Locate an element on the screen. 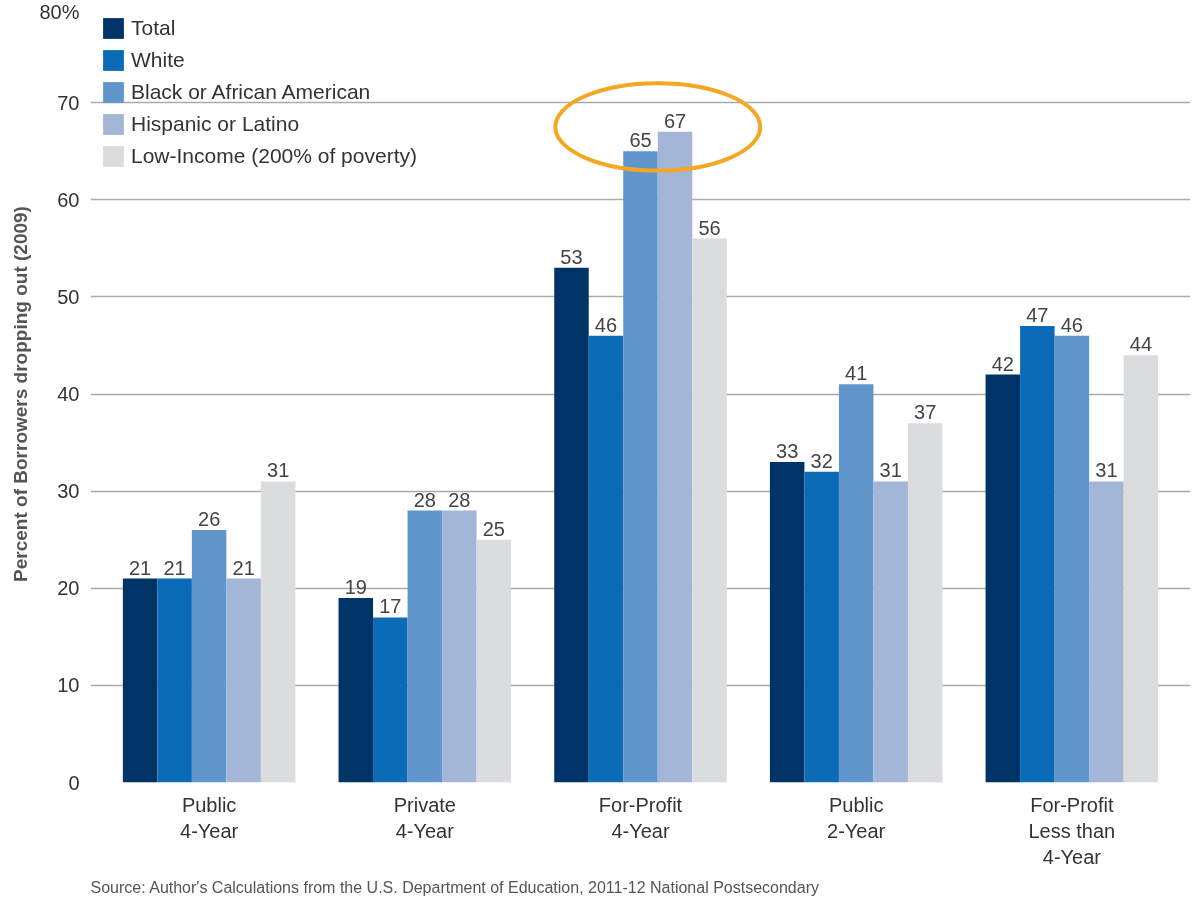 The image size is (1202, 902). y-tick-label: 20 is located at coordinates (68, 588).